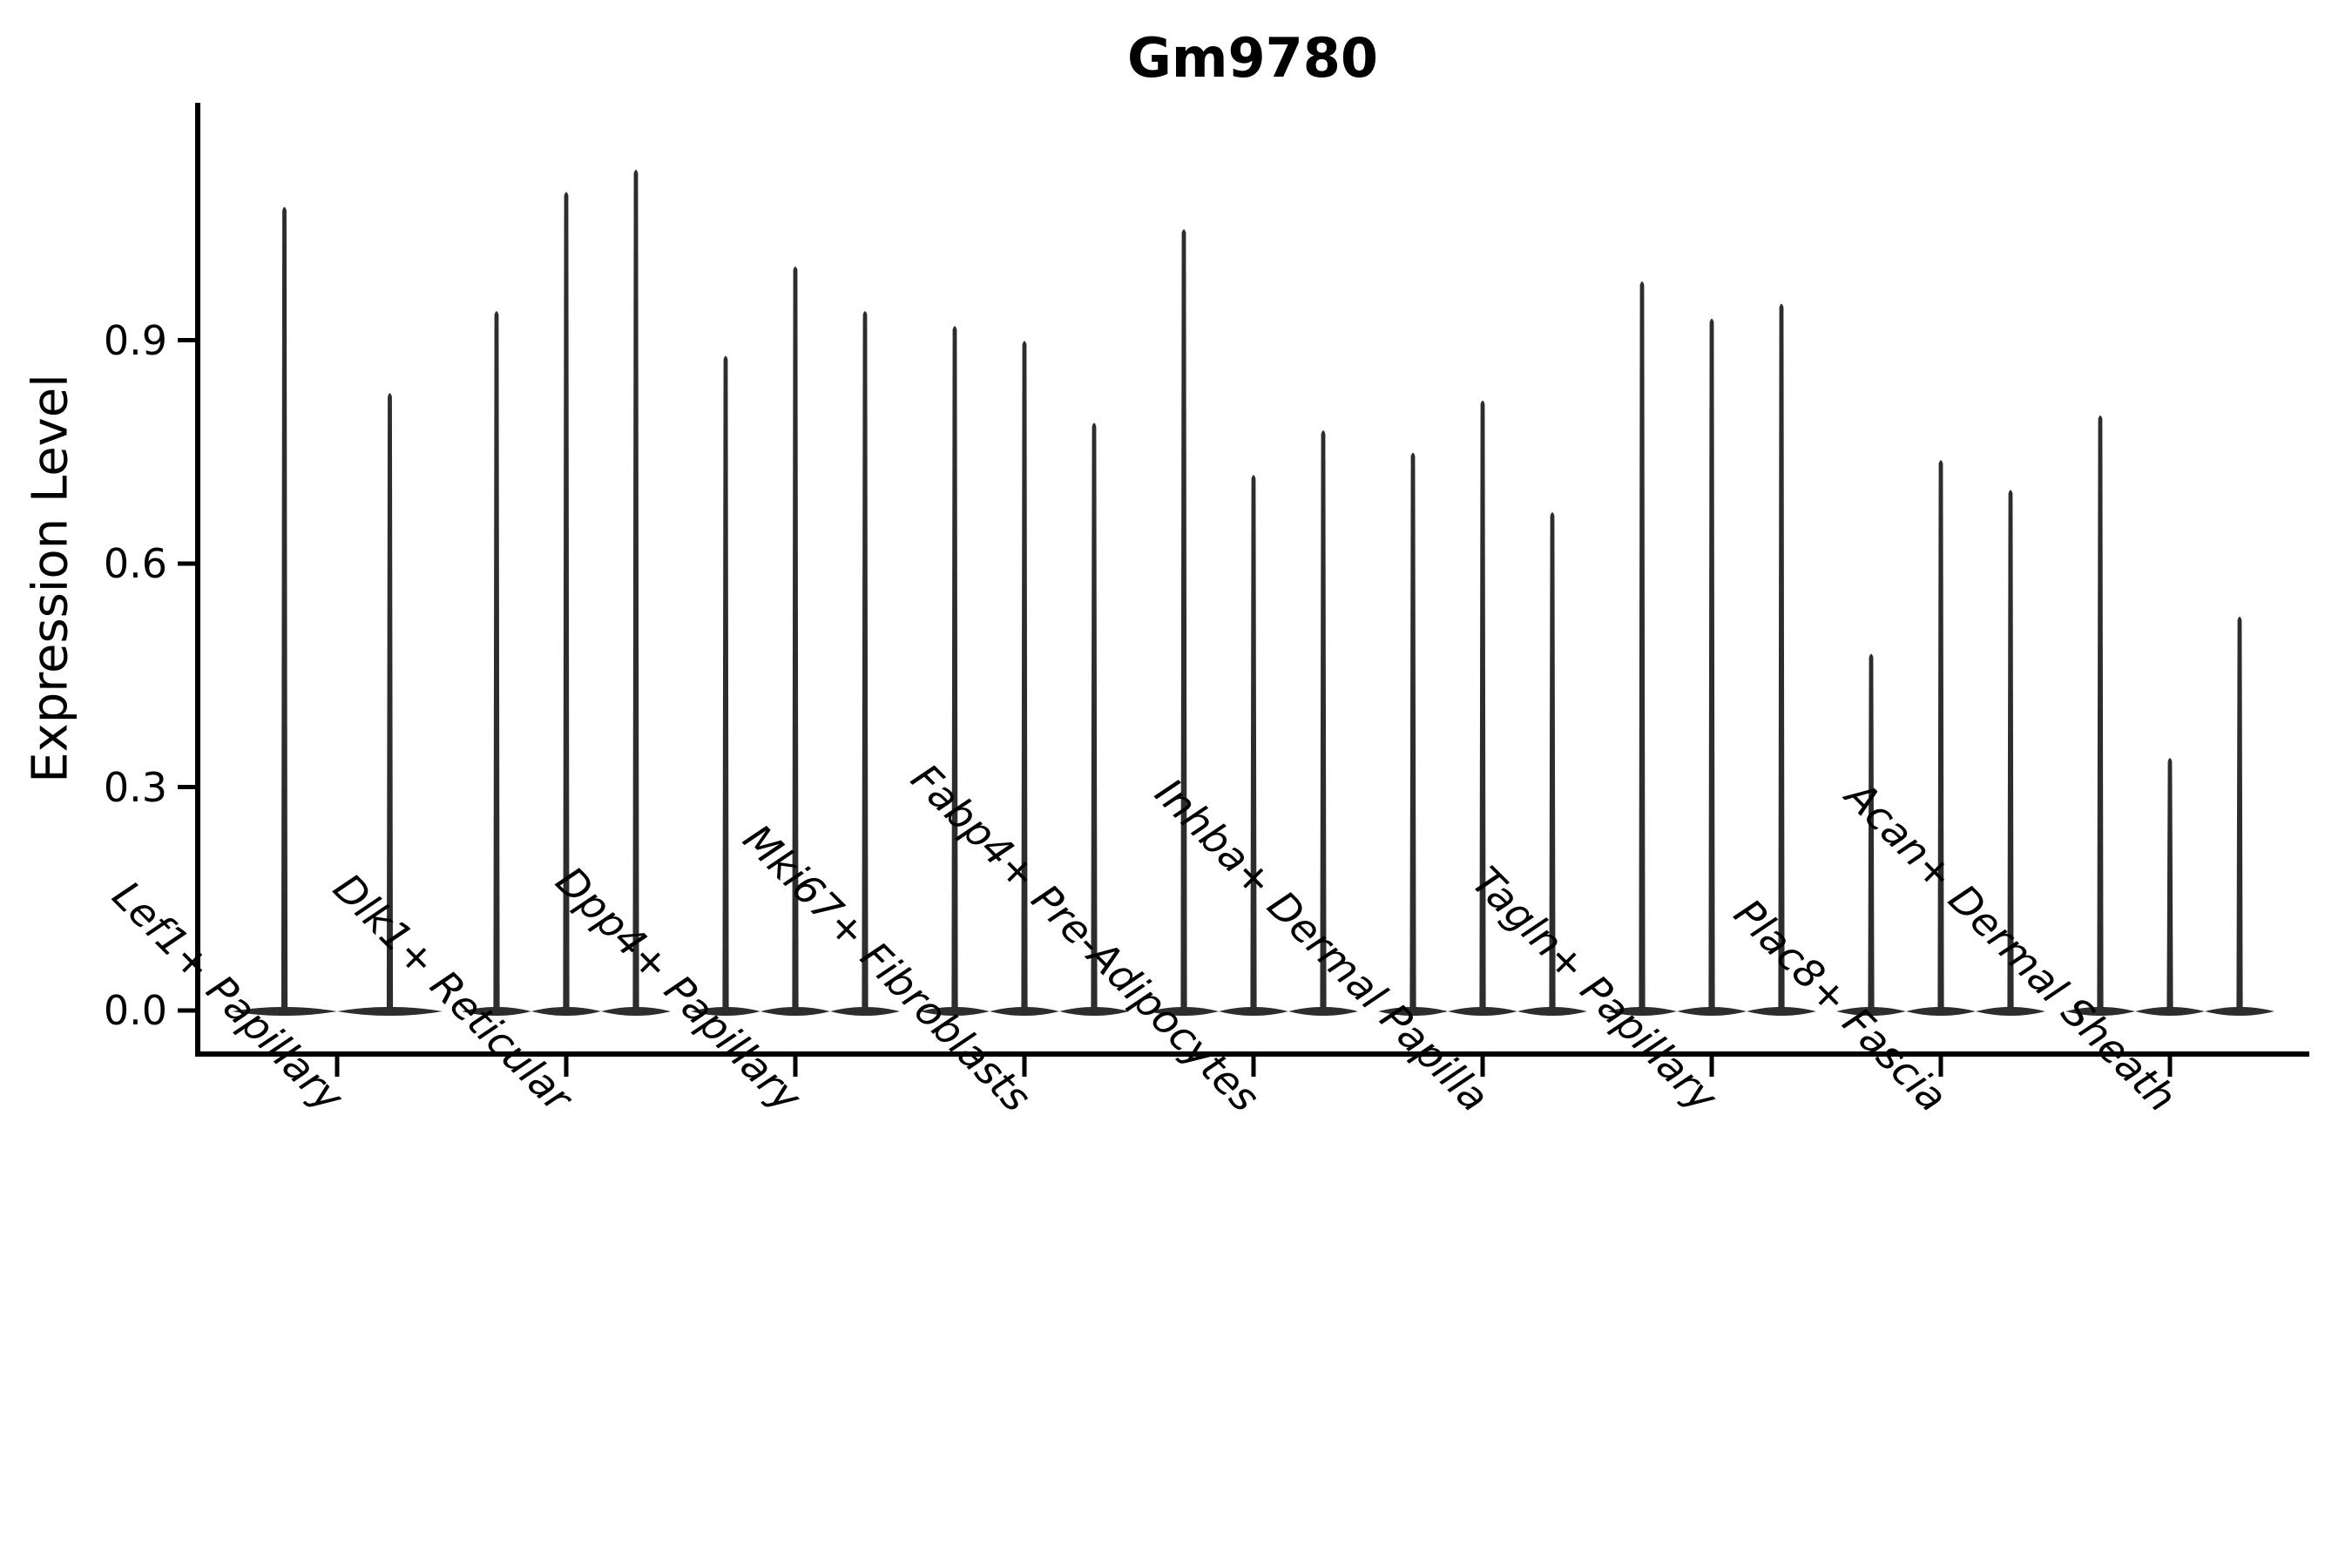 Image resolution: width=2352 pixels, height=1568 pixels. Describe the element at coordinates (135, 564) in the screenshot. I see `y-tick-label: 0.6` at that location.